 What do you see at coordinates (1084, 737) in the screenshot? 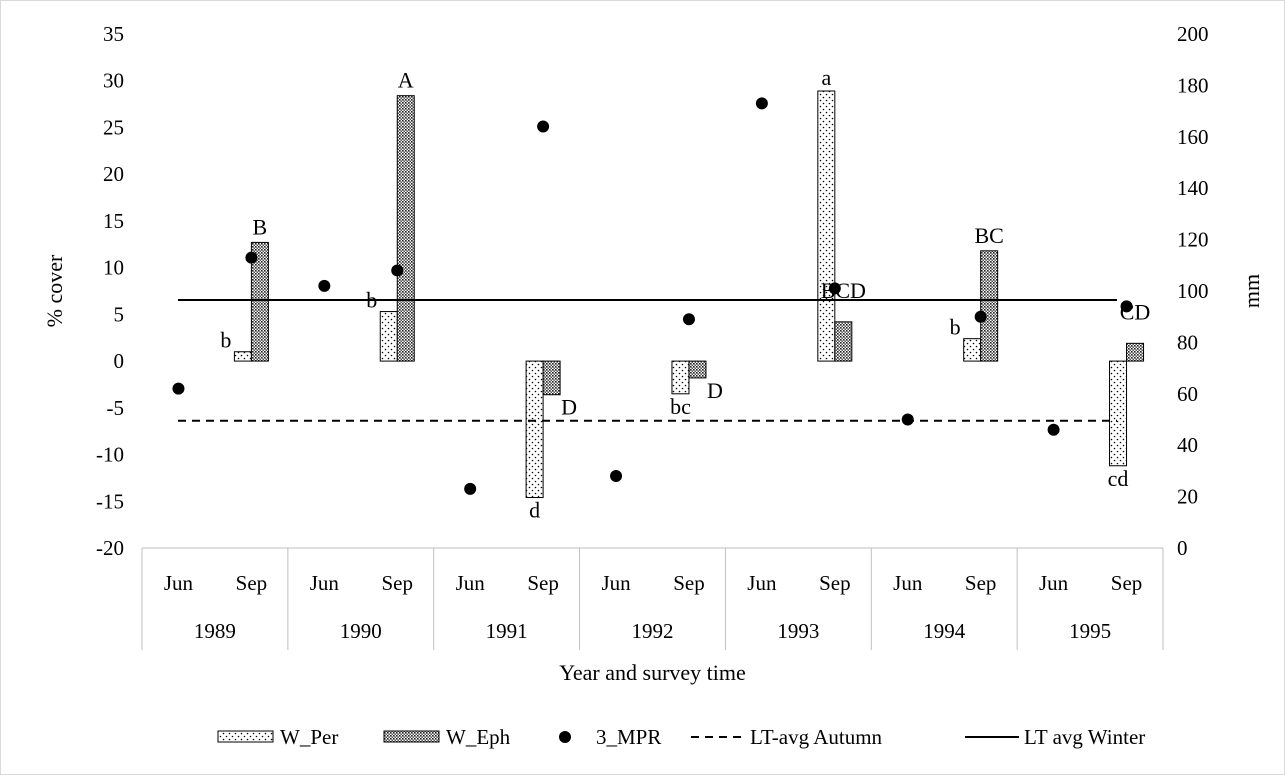
I see `legend-label-lt-avg-winter: LT avg Winter` at bounding box center [1084, 737].